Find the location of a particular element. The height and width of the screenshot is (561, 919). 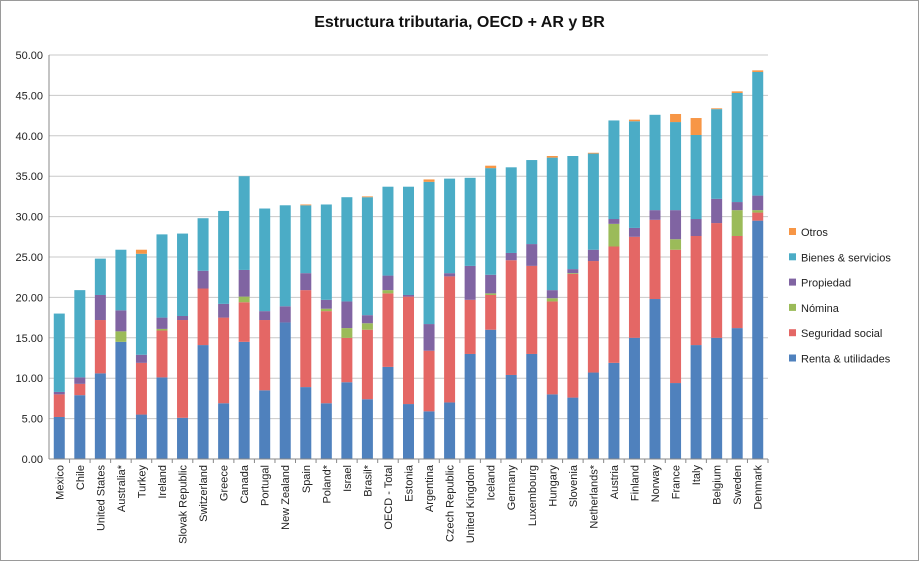

legend-label: Nómina is located at coordinates (820, 309).